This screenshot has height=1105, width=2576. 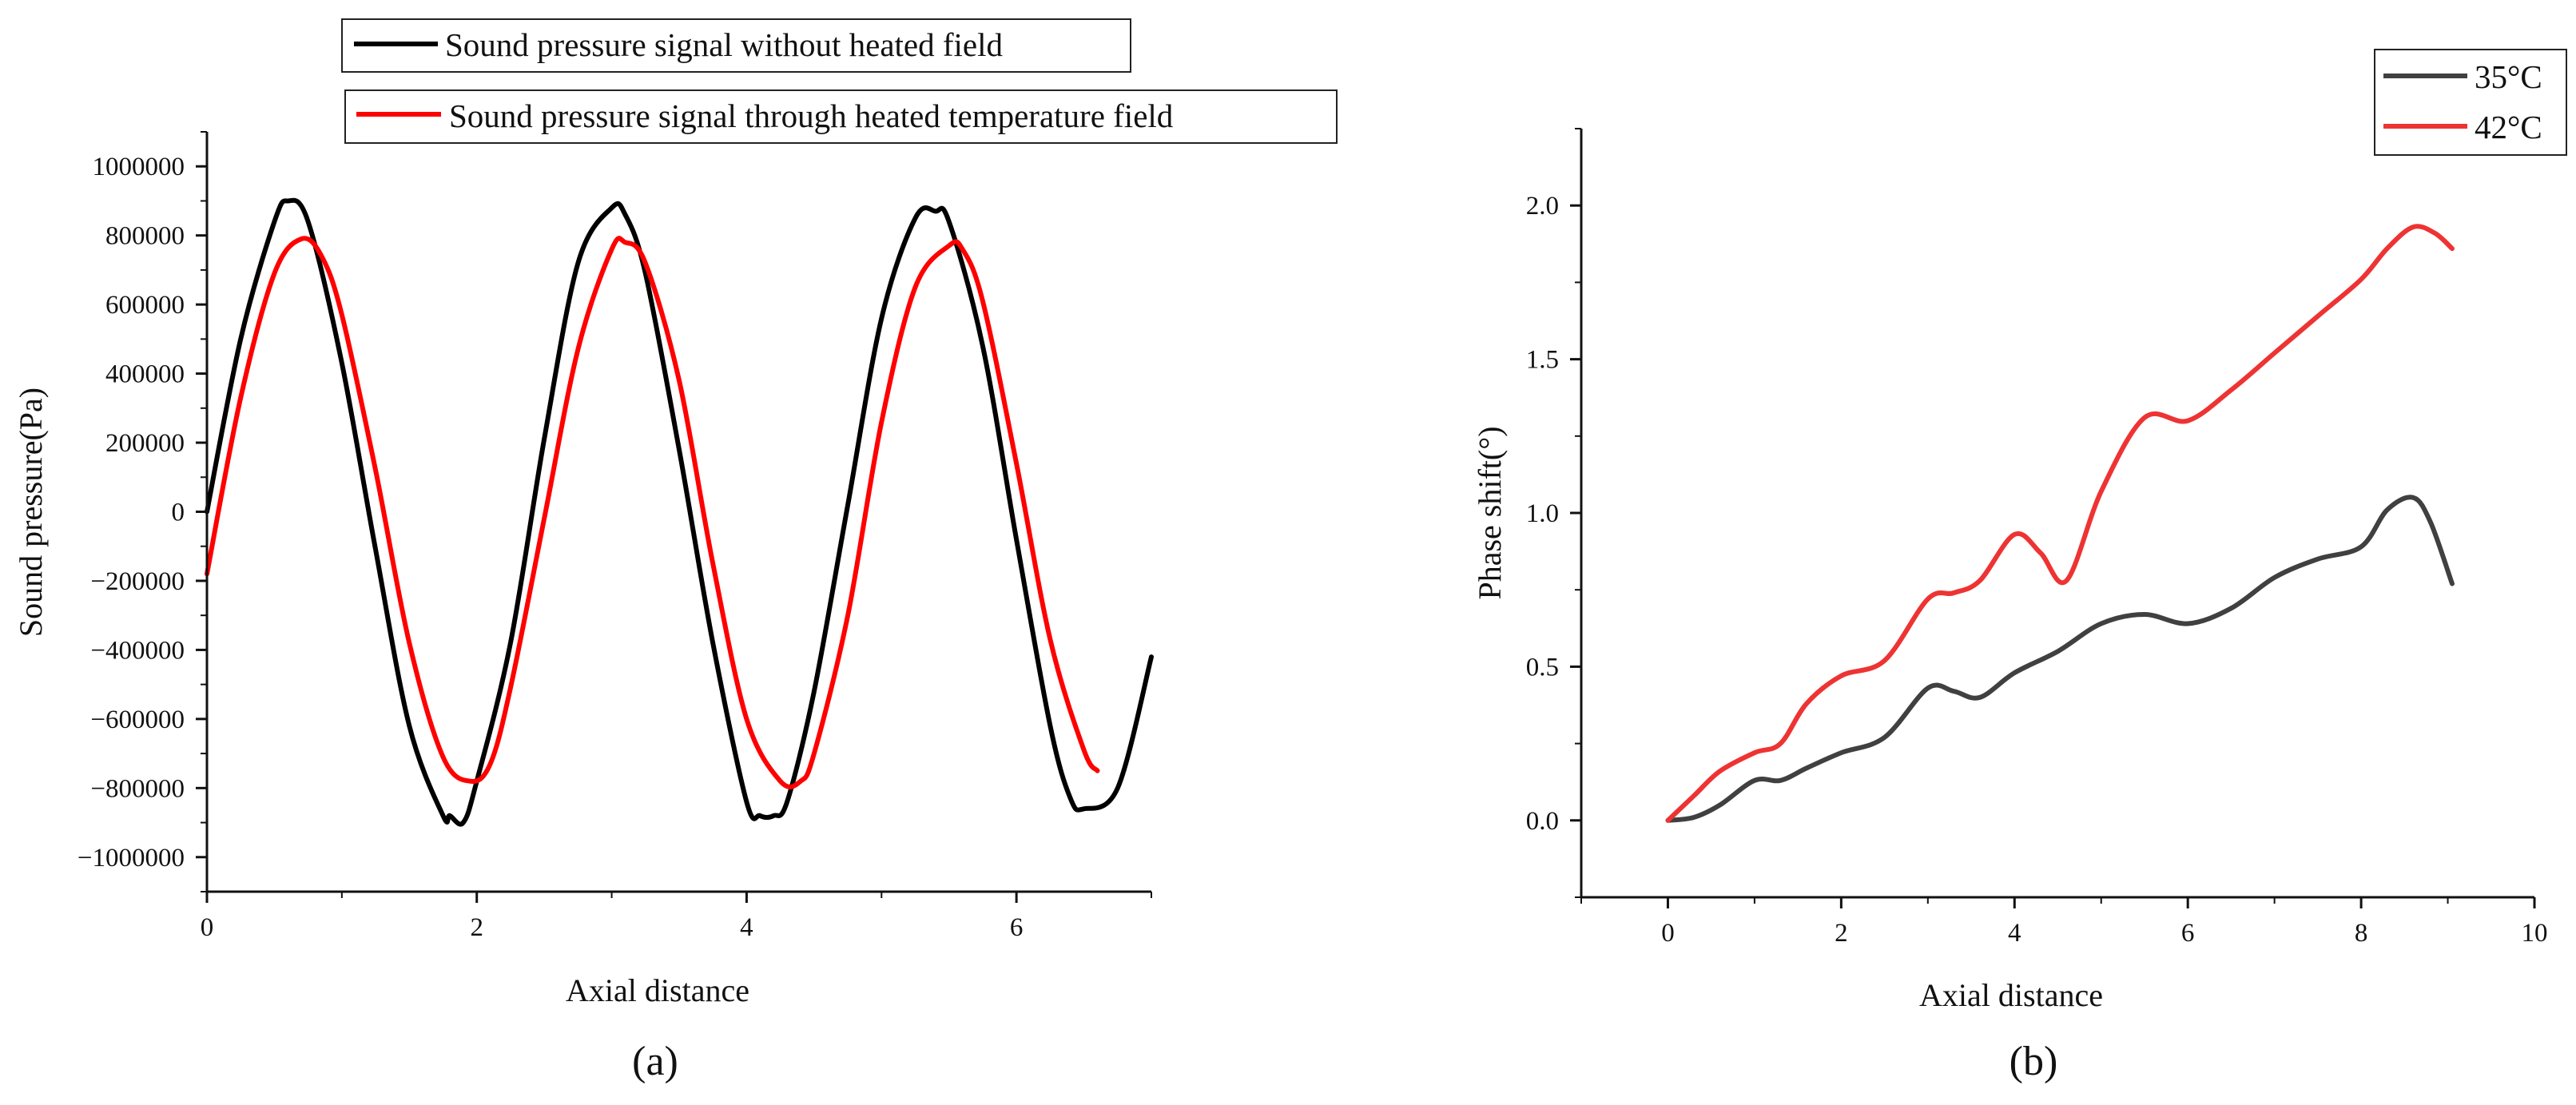 What do you see at coordinates (2462, 76) in the screenshot?
I see `legend-item-35c: 35°C` at bounding box center [2462, 76].